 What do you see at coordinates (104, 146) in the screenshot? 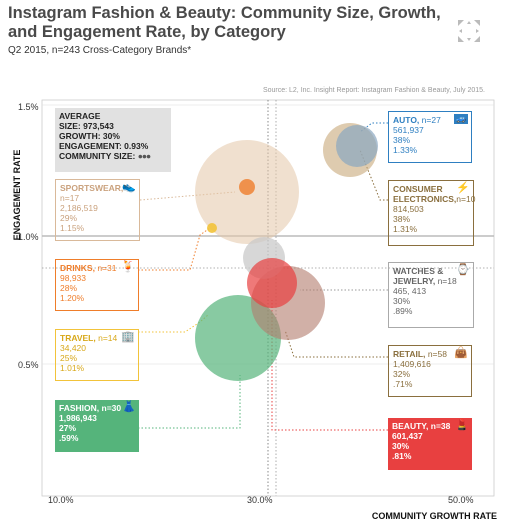
I see `average-engagement: ENGAGEMENT: 0.93%` at bounding box center [104, 146].